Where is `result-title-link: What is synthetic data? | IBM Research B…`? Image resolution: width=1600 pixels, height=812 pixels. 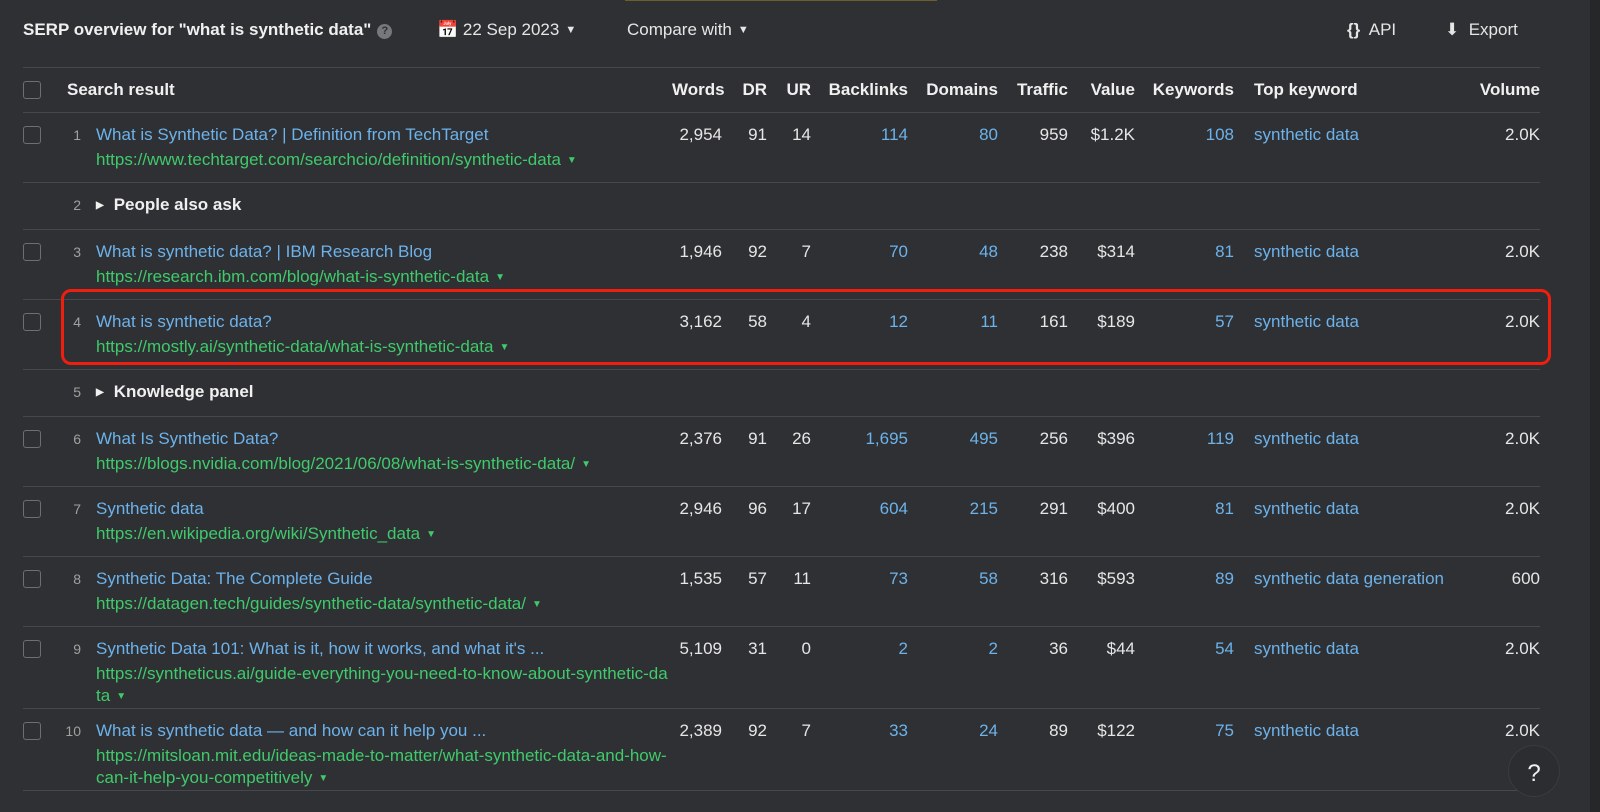
result-title-link: What is synthetic data? | IBM Research B… is located at coordinates (264, 251).